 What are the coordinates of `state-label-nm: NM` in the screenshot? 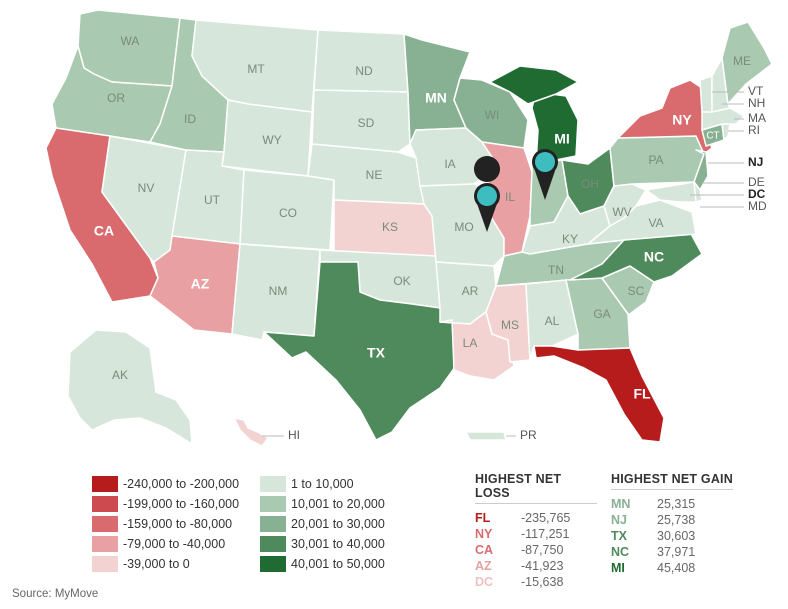 It's located at (278, 291).